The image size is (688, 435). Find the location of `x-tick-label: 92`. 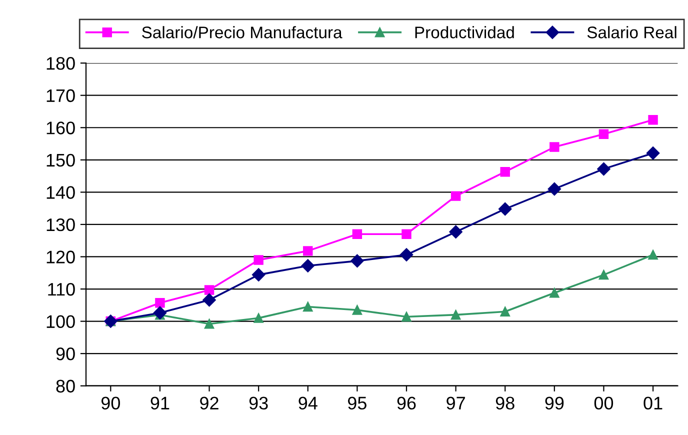

x-tick-label: 92 is located at coordinates (209, 403).